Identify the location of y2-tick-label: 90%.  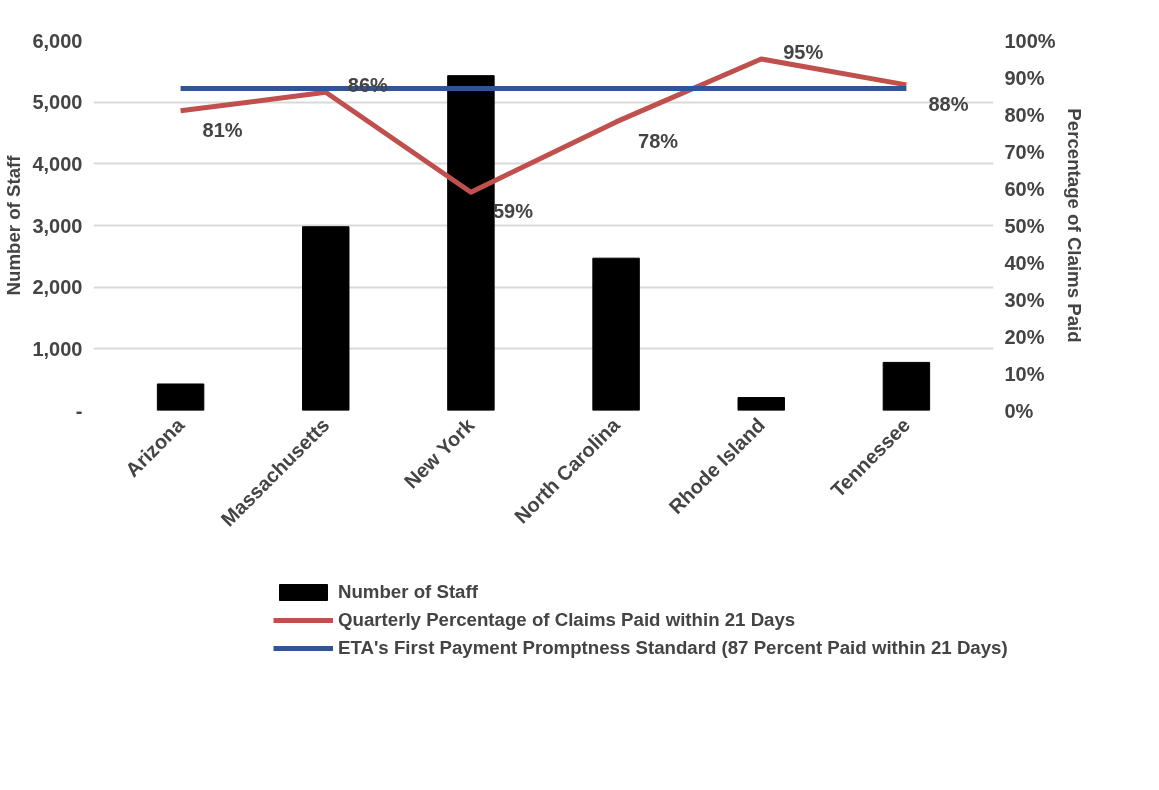
(1024, 77).